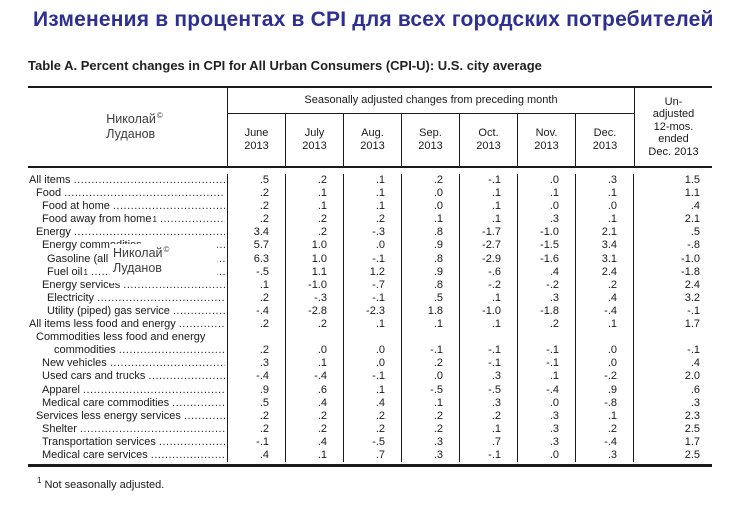 This screenshot has width=738, height=506. Describe the element at coordinates (128, 194) in the screenshot. I see `row-label: Food` at that location.